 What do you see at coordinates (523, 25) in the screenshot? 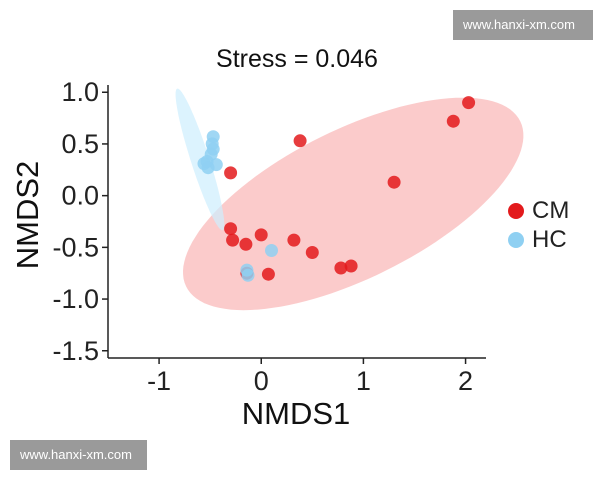
I see `watermark-top: www.hanxi-xm.com` at bounding box center [523, 25].